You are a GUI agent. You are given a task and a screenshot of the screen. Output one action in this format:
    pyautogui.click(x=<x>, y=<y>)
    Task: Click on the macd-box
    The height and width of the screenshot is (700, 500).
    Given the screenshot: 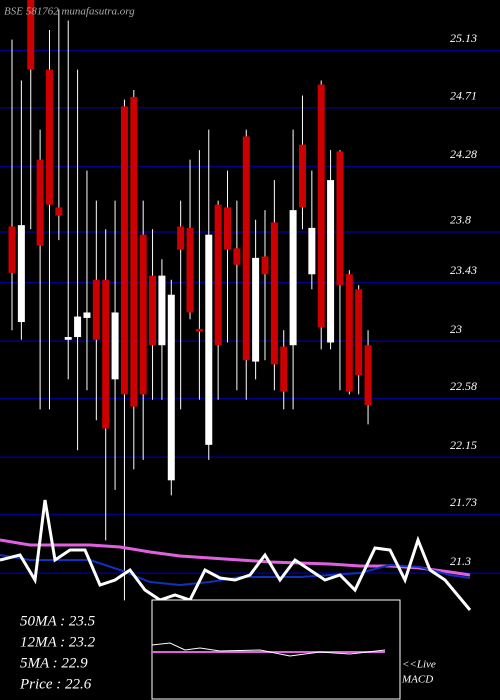 What is the action you would take?
    pyautogui.click(x=276, y=649)
    